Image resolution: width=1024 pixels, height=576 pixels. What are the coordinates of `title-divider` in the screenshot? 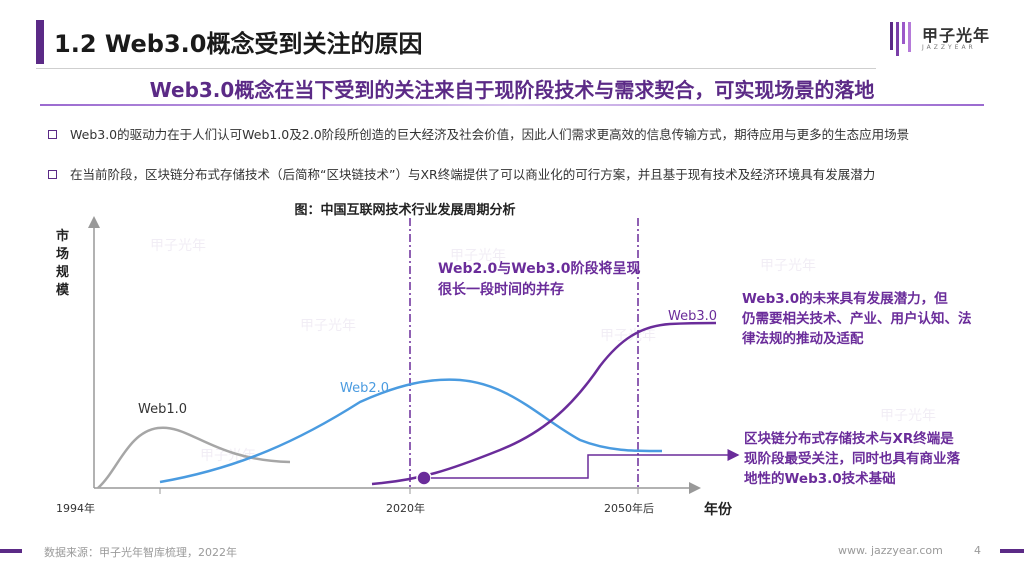 It's located at (456, 68).